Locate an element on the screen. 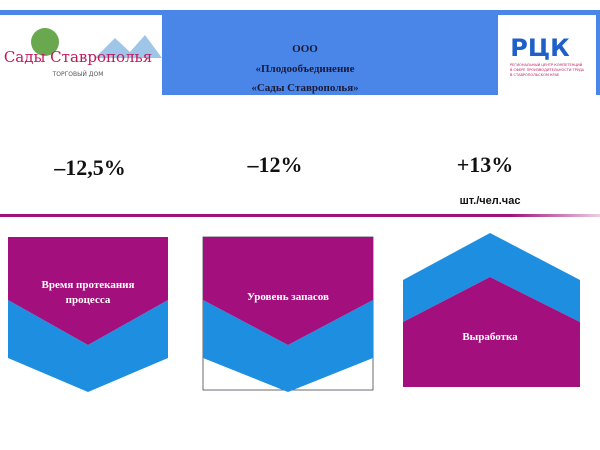  block-label: Уровень запасов is located at coordinates (288, 297).